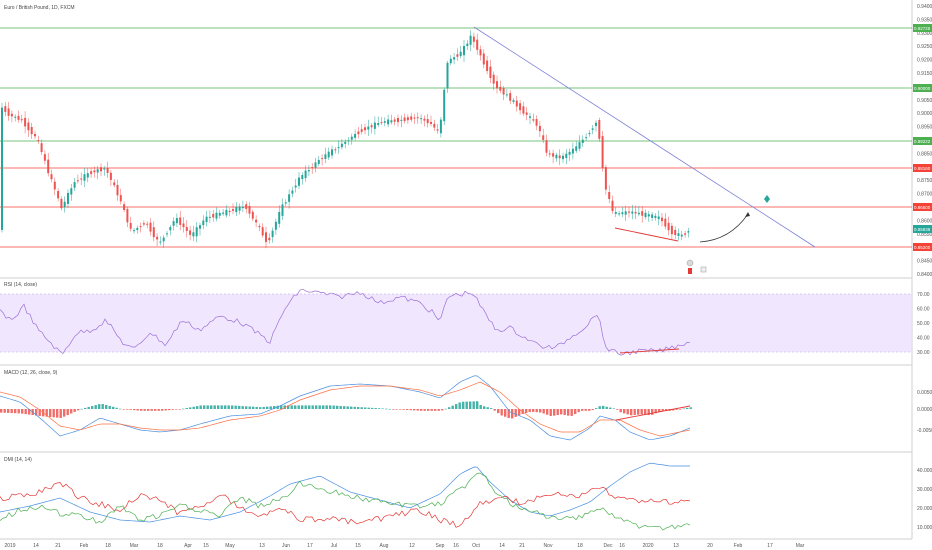 The width and height of the screenshot is (932, 550). I want to click on event-flag-icon, so click(690, 271).